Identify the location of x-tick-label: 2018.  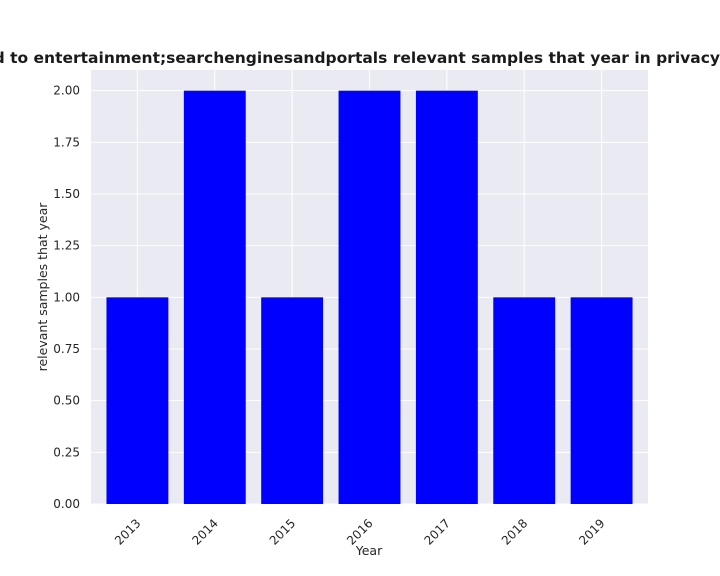
(514, 531).